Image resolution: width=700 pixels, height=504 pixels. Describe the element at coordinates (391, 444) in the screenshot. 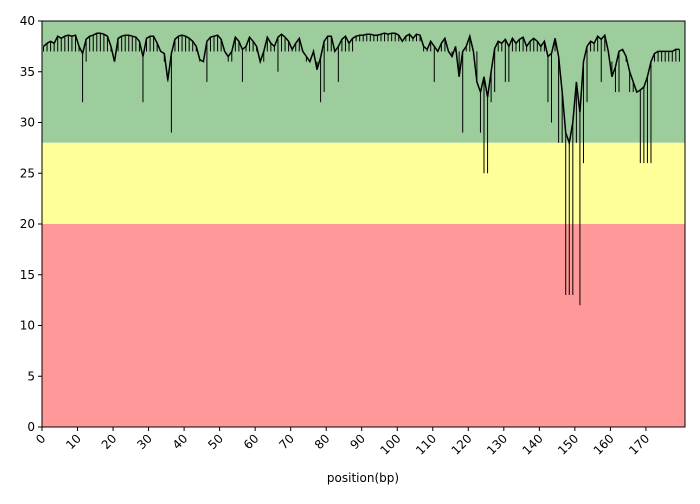

I see `x-tick-label: 100` at that location.